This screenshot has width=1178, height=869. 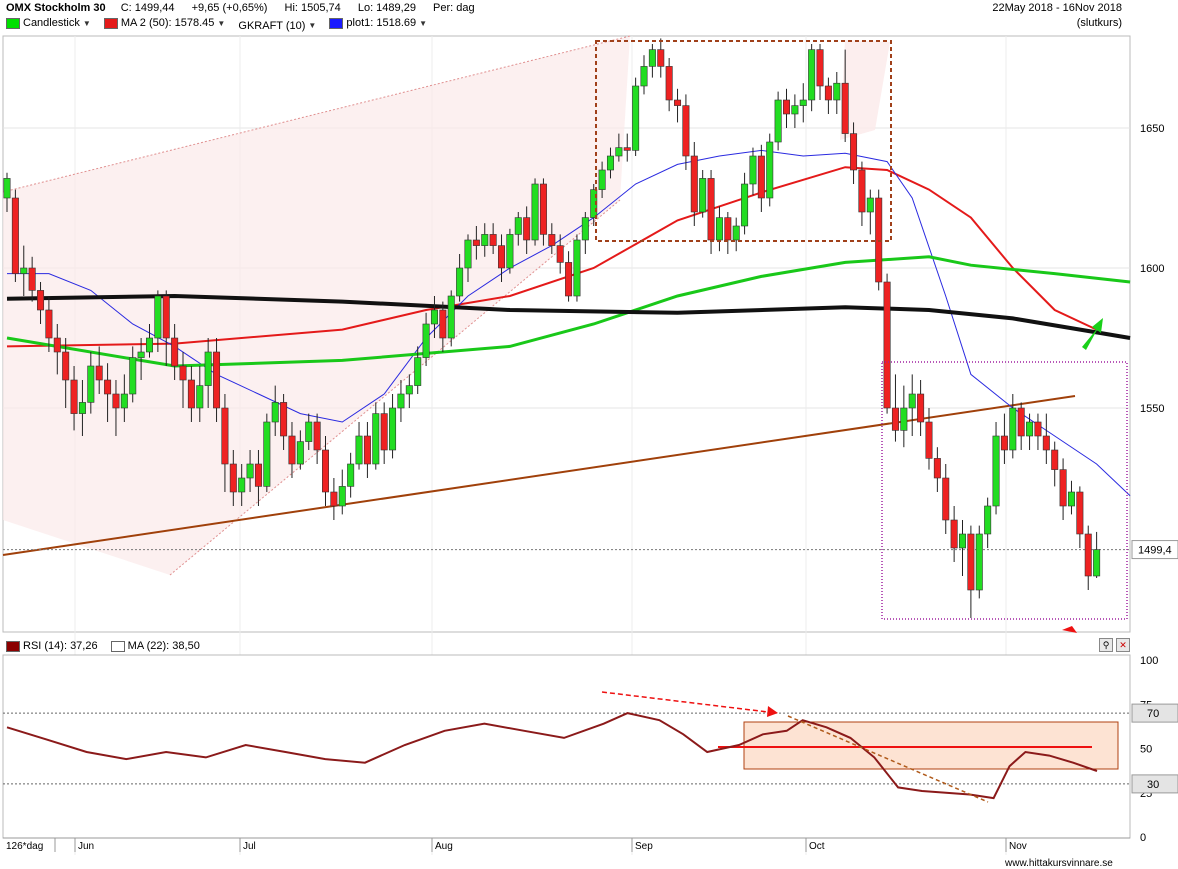 What do you see at coordinates (108, 647) in the screenshot?
I see `rsi-legend: RSI (14): 37,26 MA (22): 38,50` at bounding box center [108, 647].